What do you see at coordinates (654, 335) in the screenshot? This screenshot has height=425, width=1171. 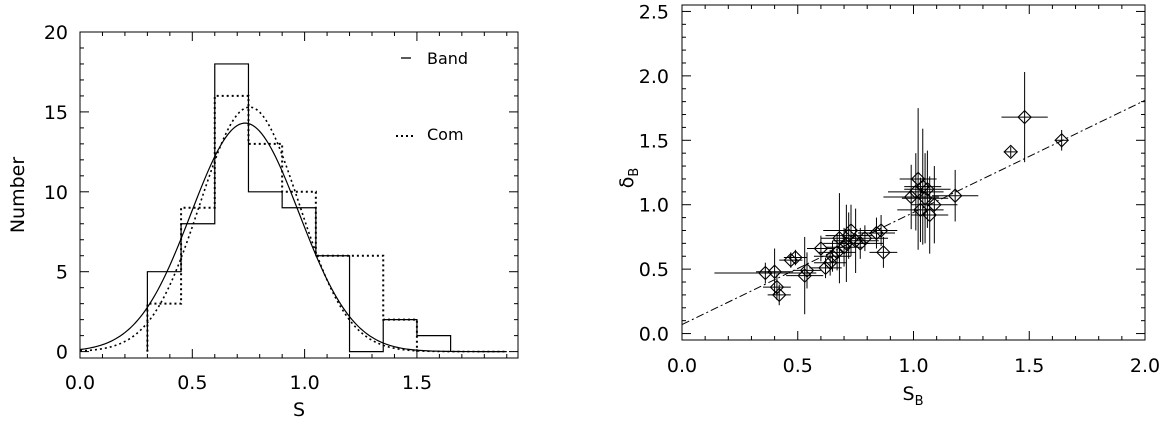 I see `scatter-y-tick-label: 0.0` at bounding box center [654, 335].